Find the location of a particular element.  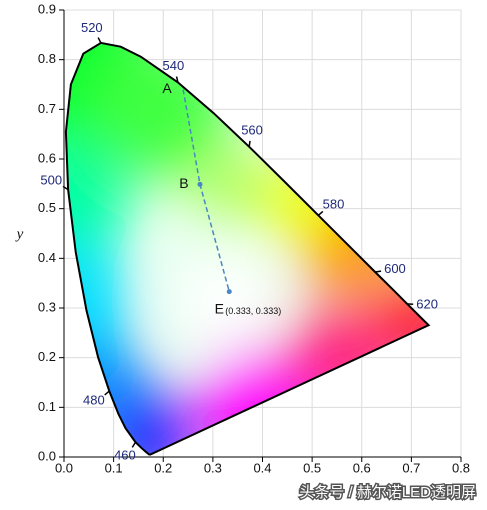

x-tick-label: 0.5 is located at coordinates (312, 467).